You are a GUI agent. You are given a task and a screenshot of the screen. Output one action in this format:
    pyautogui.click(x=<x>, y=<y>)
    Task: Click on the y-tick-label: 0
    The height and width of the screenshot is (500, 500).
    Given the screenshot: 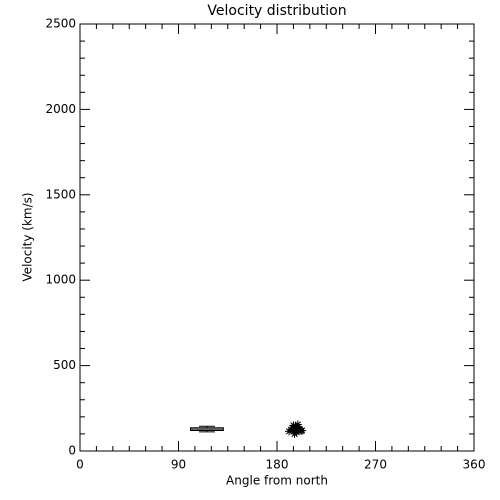 What is the action you would take?
    pyautogui.click(x=72, y=451)
    